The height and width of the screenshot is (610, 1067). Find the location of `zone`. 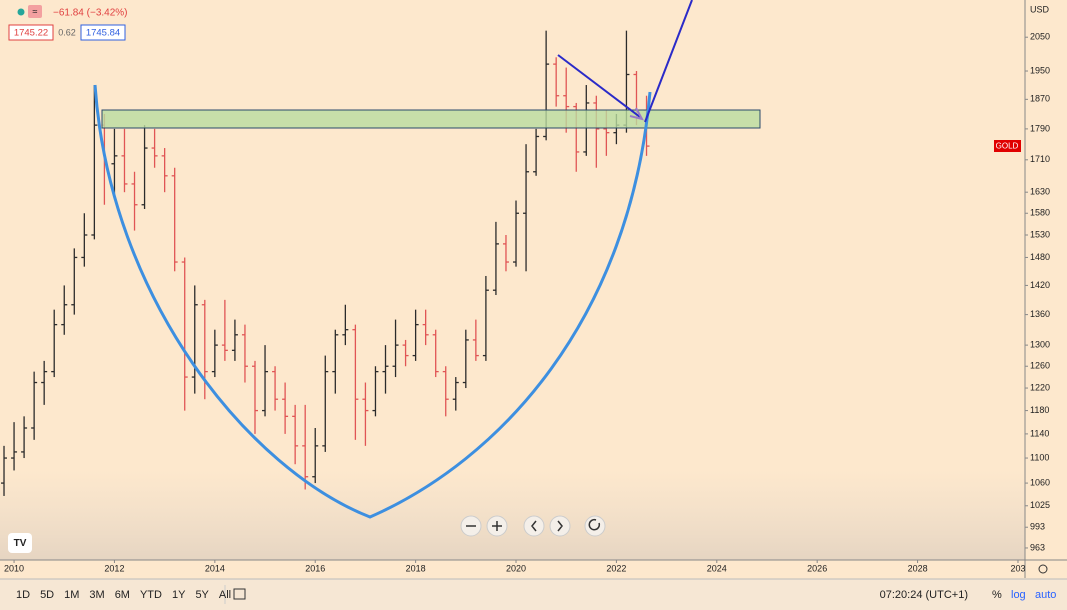

zone is located at coordinates (431, 119).